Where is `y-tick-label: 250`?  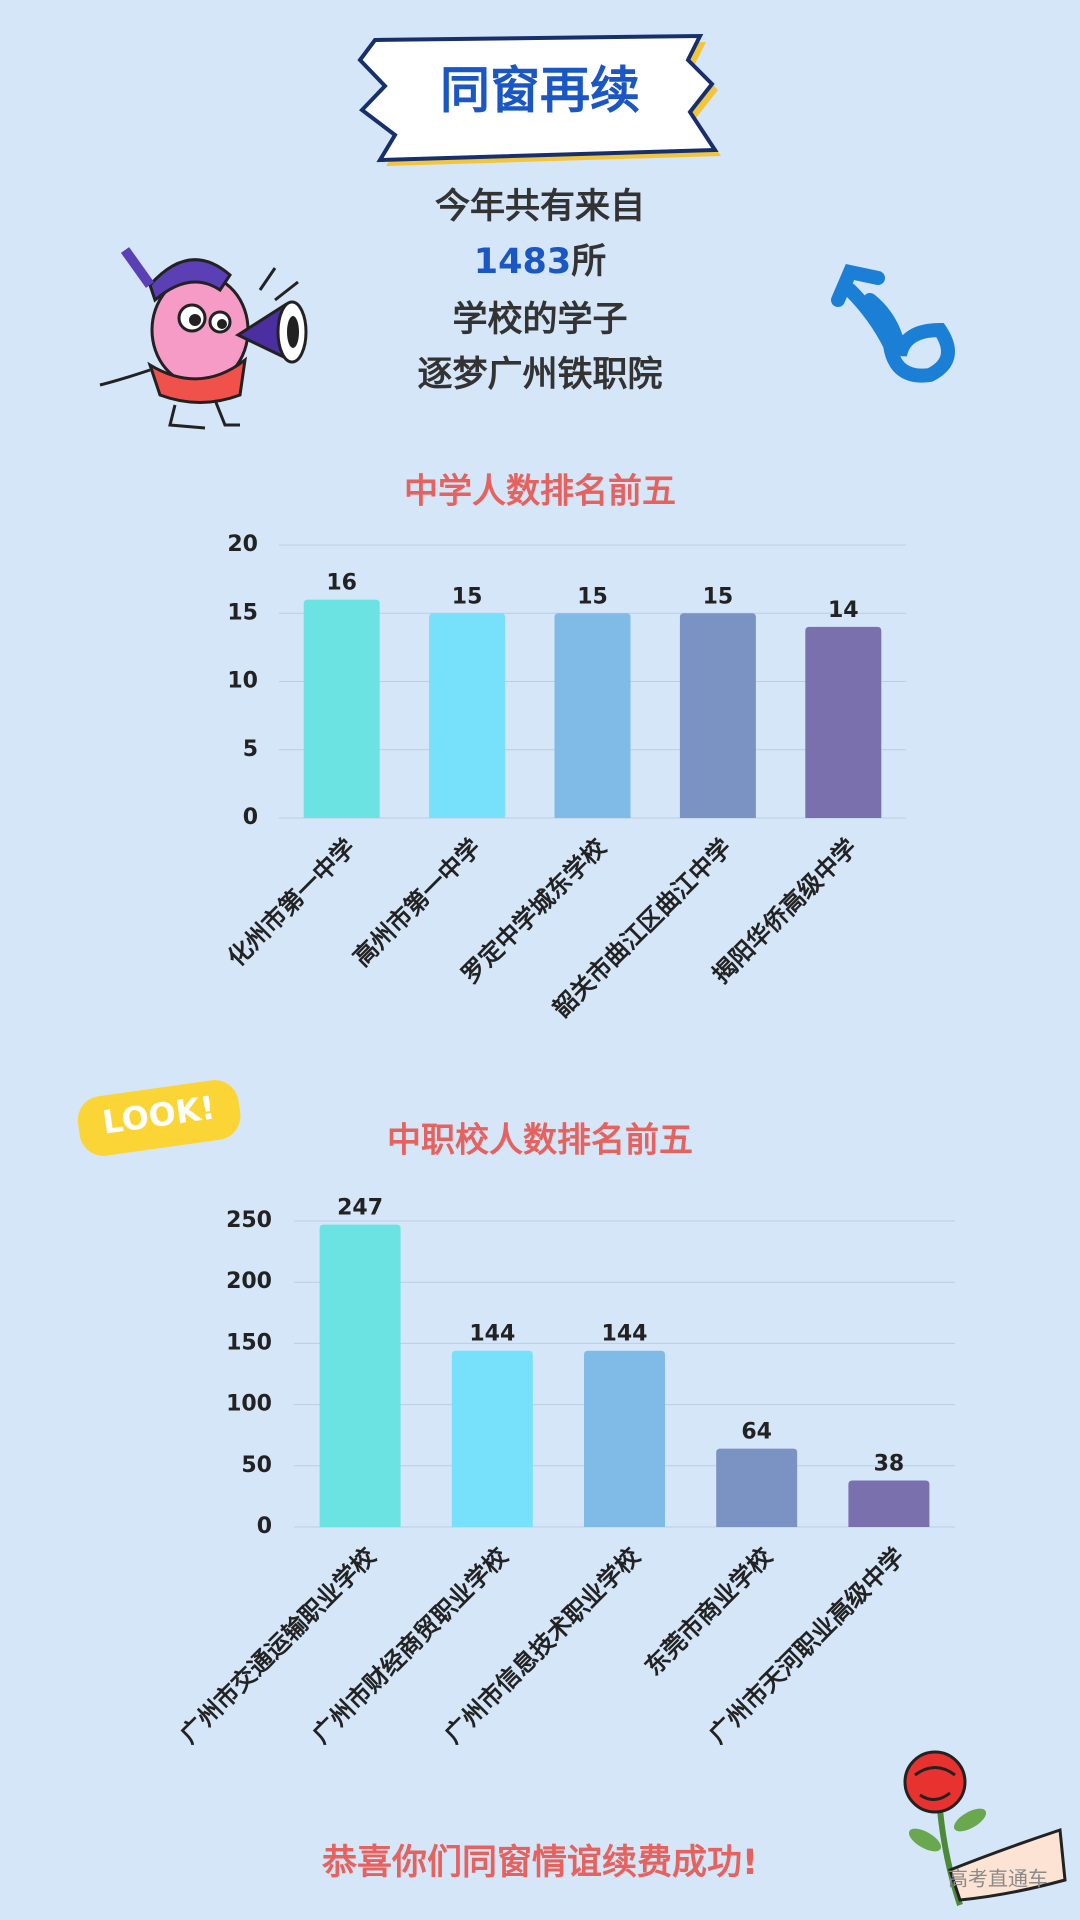 y-tick-label: 250 is located at coordinates (249, 1220).